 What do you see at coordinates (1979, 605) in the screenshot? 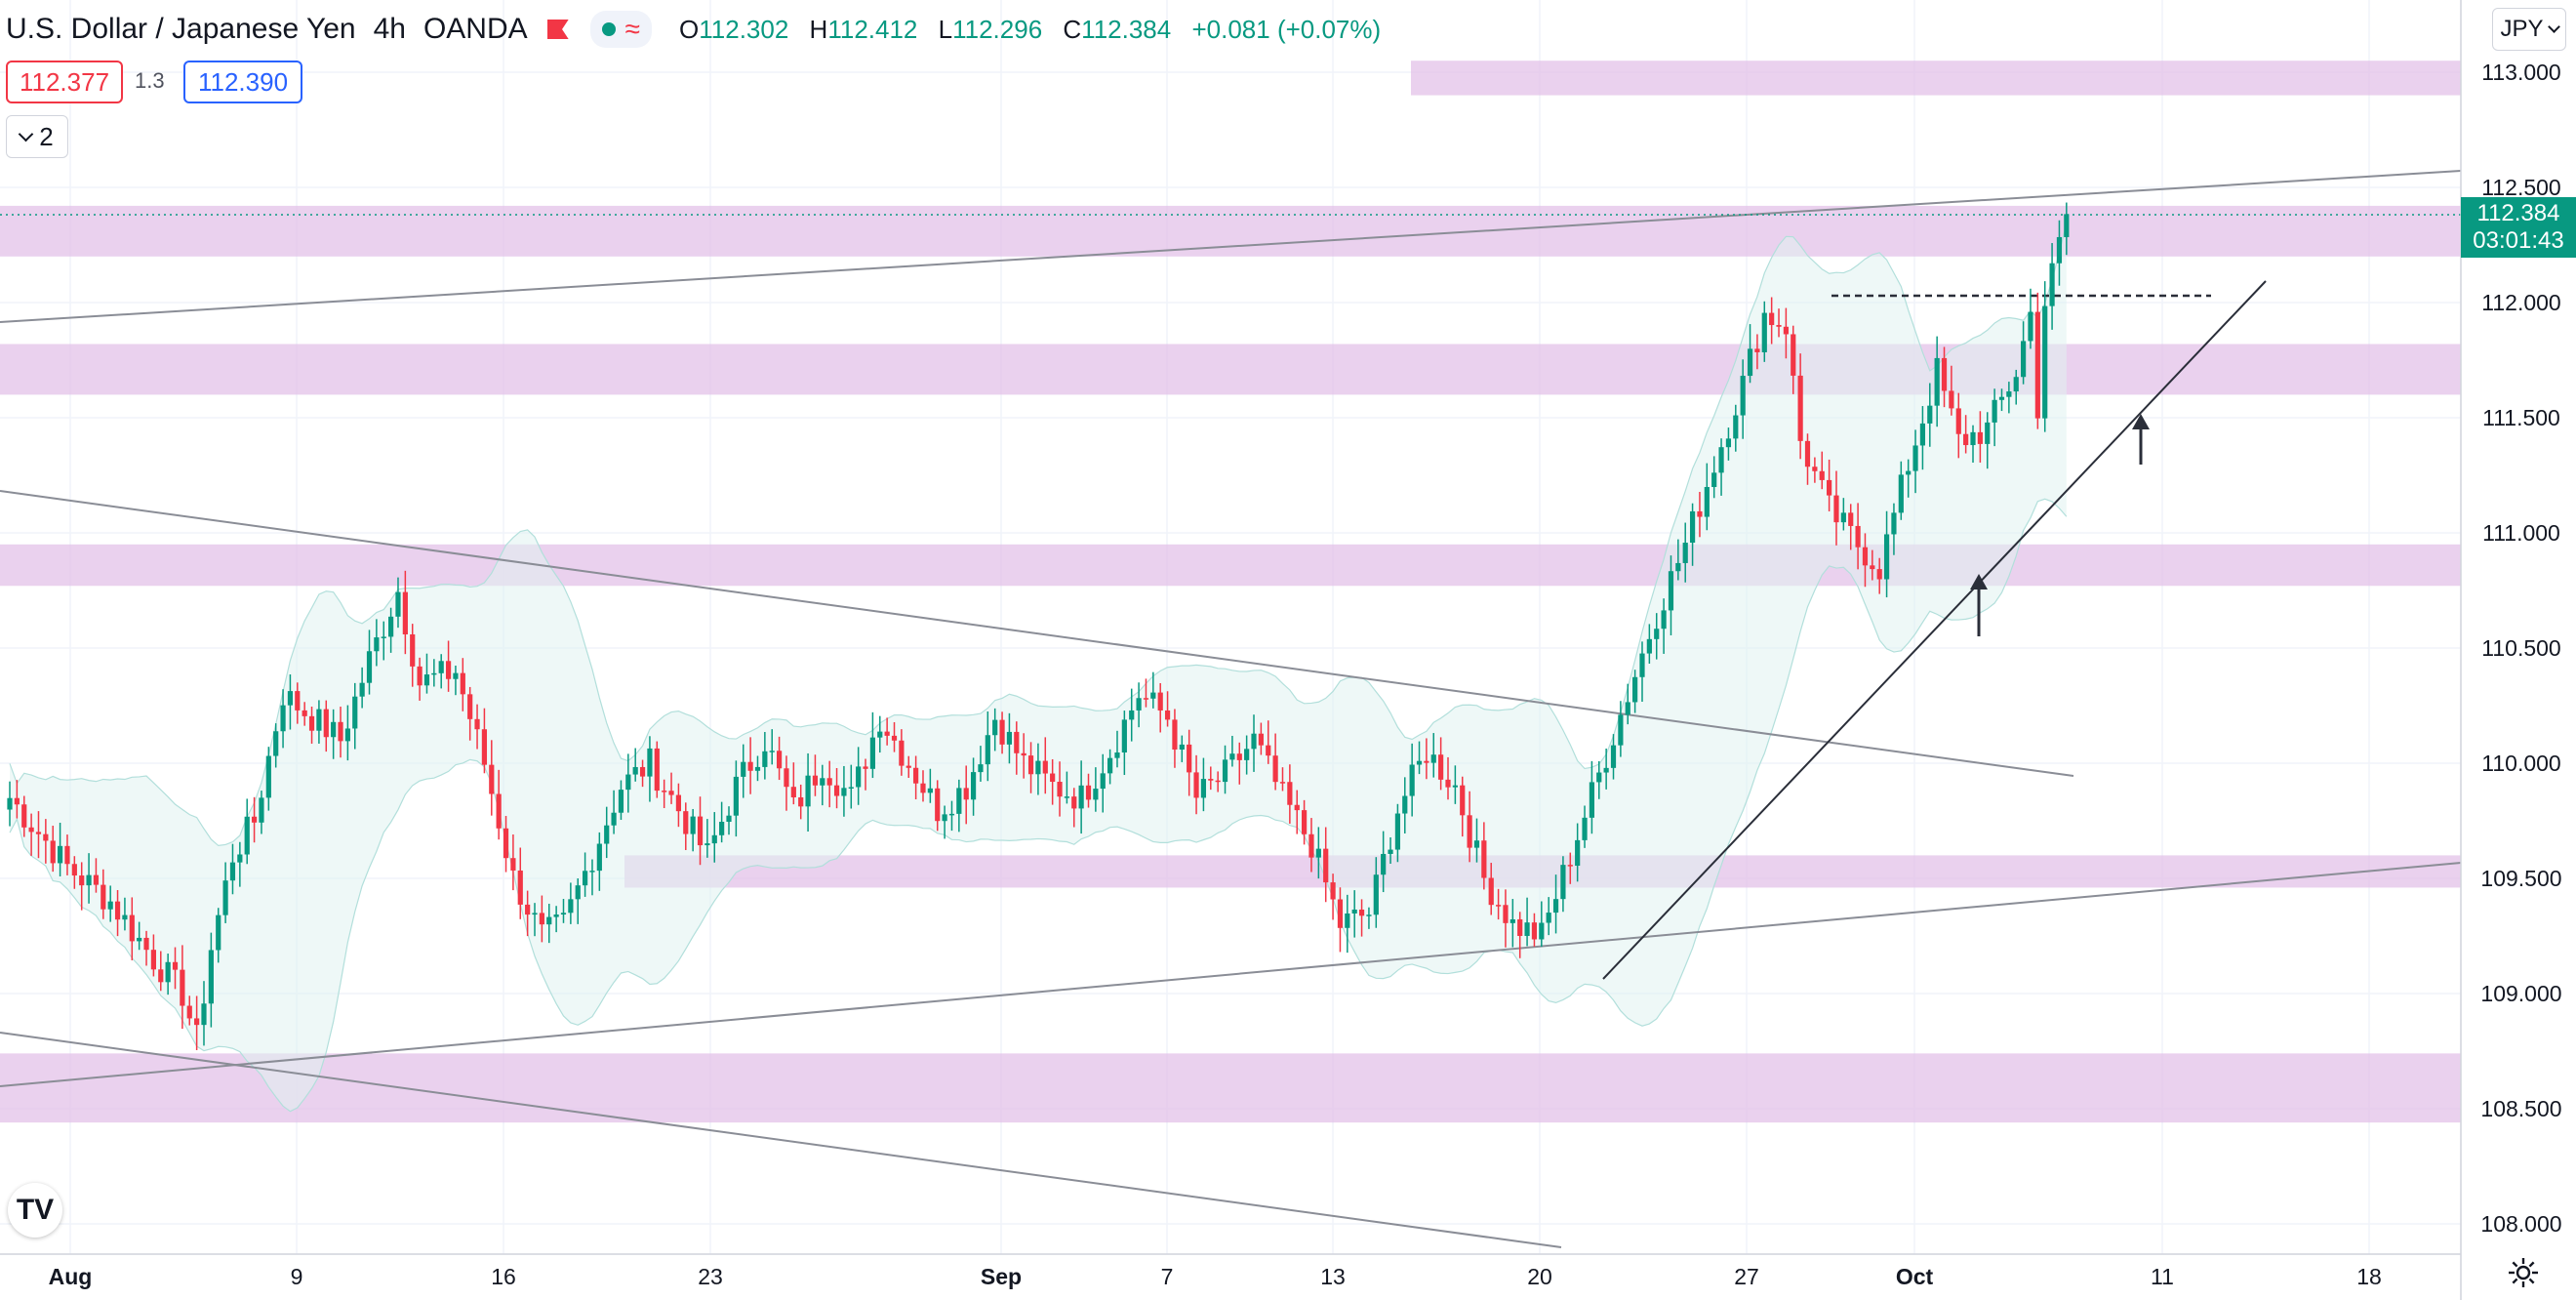
I see `arrow-up-marker` at bounding box center [1979, 605].